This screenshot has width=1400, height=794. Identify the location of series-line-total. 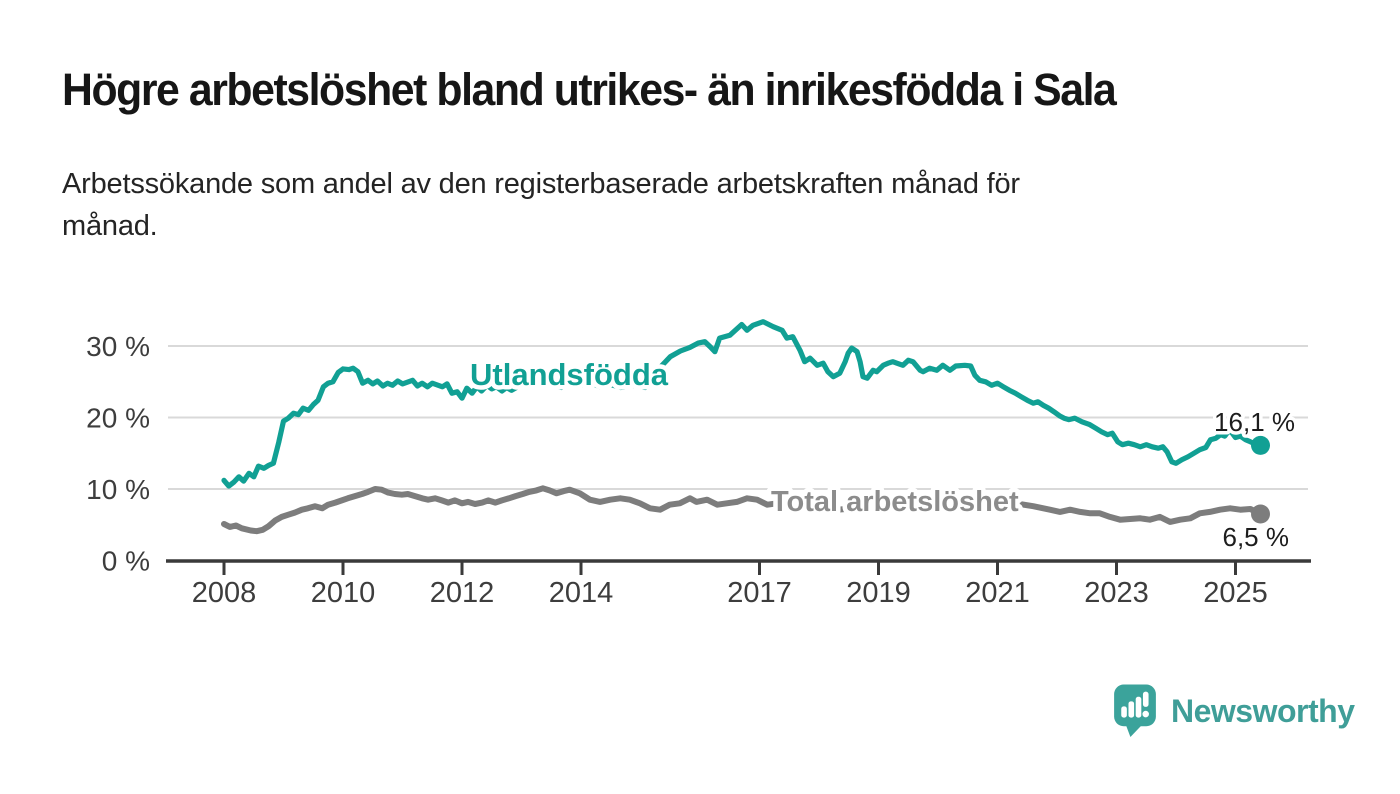
(742, 510).